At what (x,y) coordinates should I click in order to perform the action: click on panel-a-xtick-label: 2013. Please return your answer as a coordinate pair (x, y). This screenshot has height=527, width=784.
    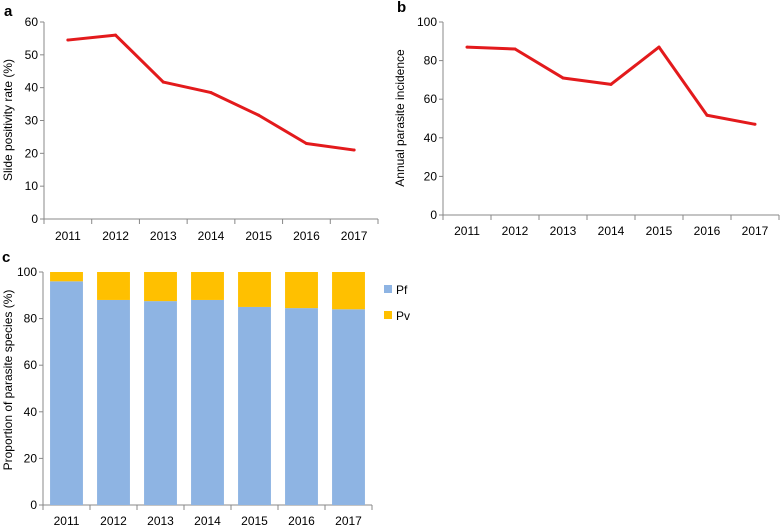
    Looking at the image, I should click on (163, 236).